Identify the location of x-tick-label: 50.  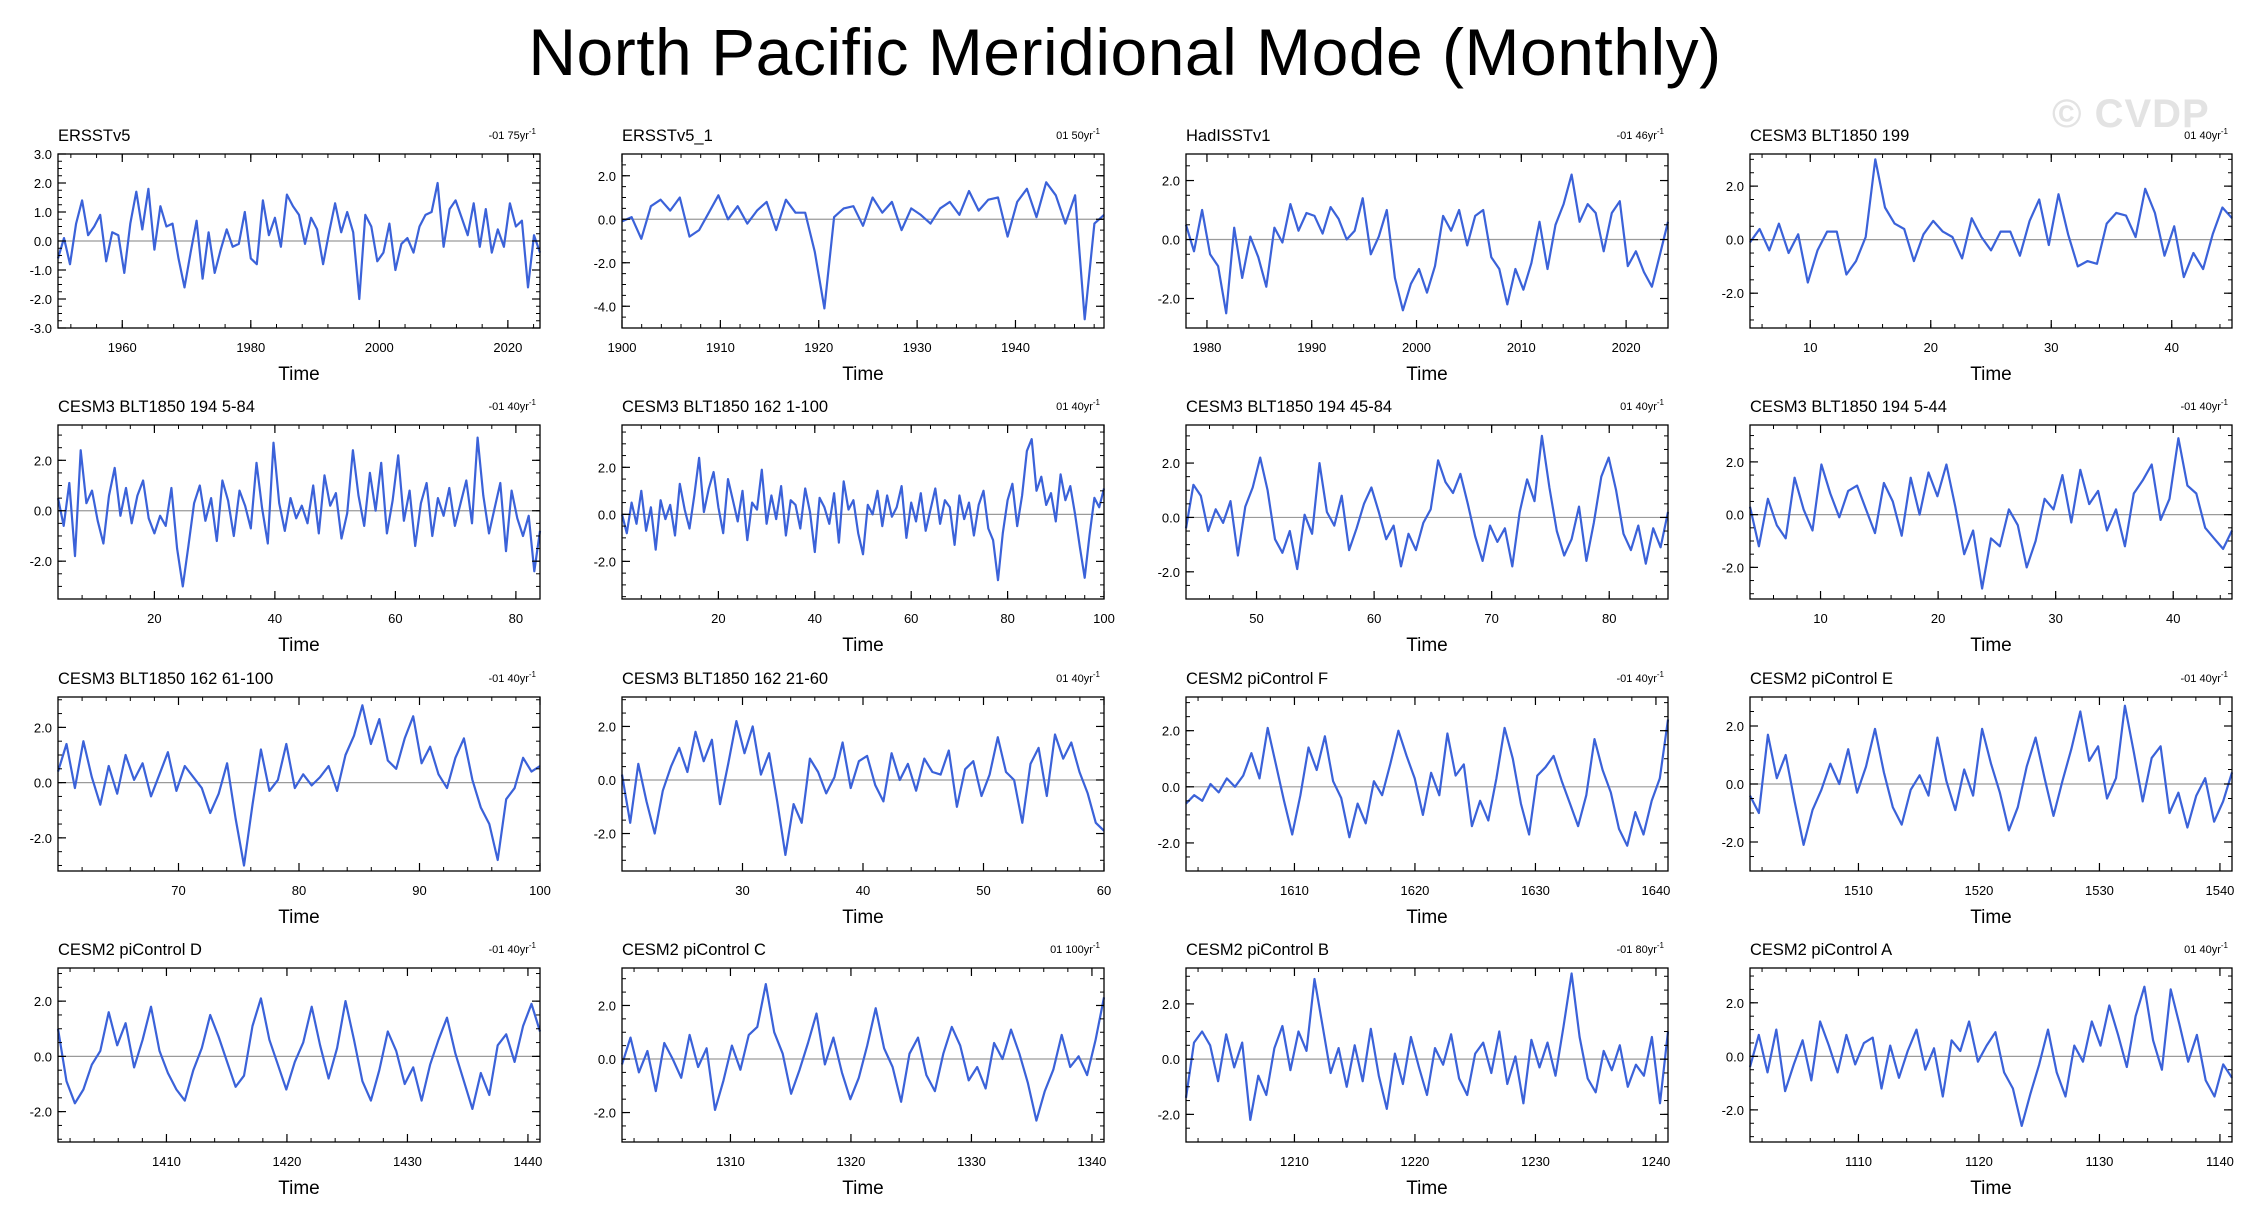
(1256, 618).